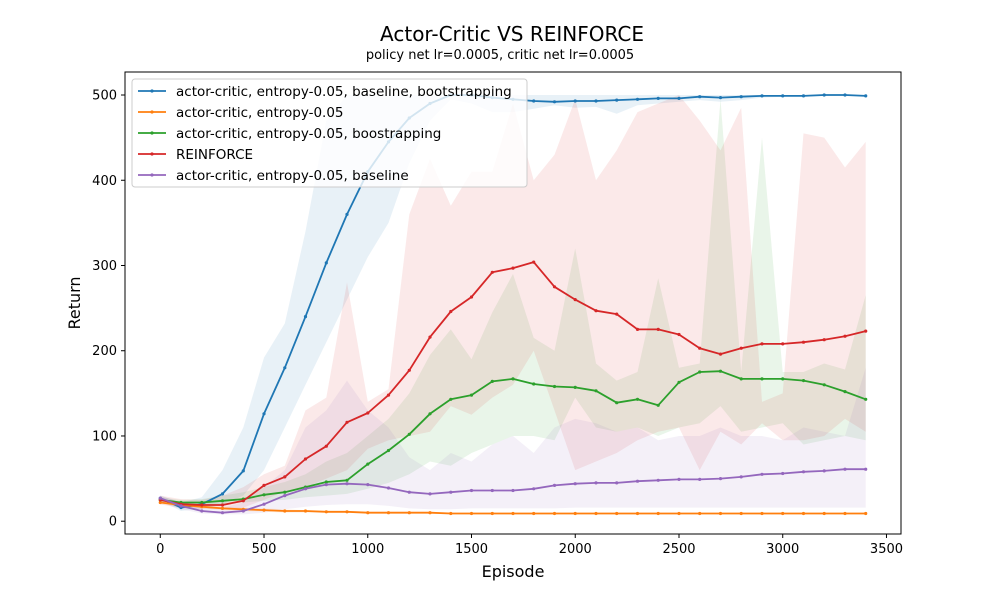  What do you see at coordinates (104, 181) in the screenshot?
I see `y-tick-label: 400` at bounding box center [104, 181].